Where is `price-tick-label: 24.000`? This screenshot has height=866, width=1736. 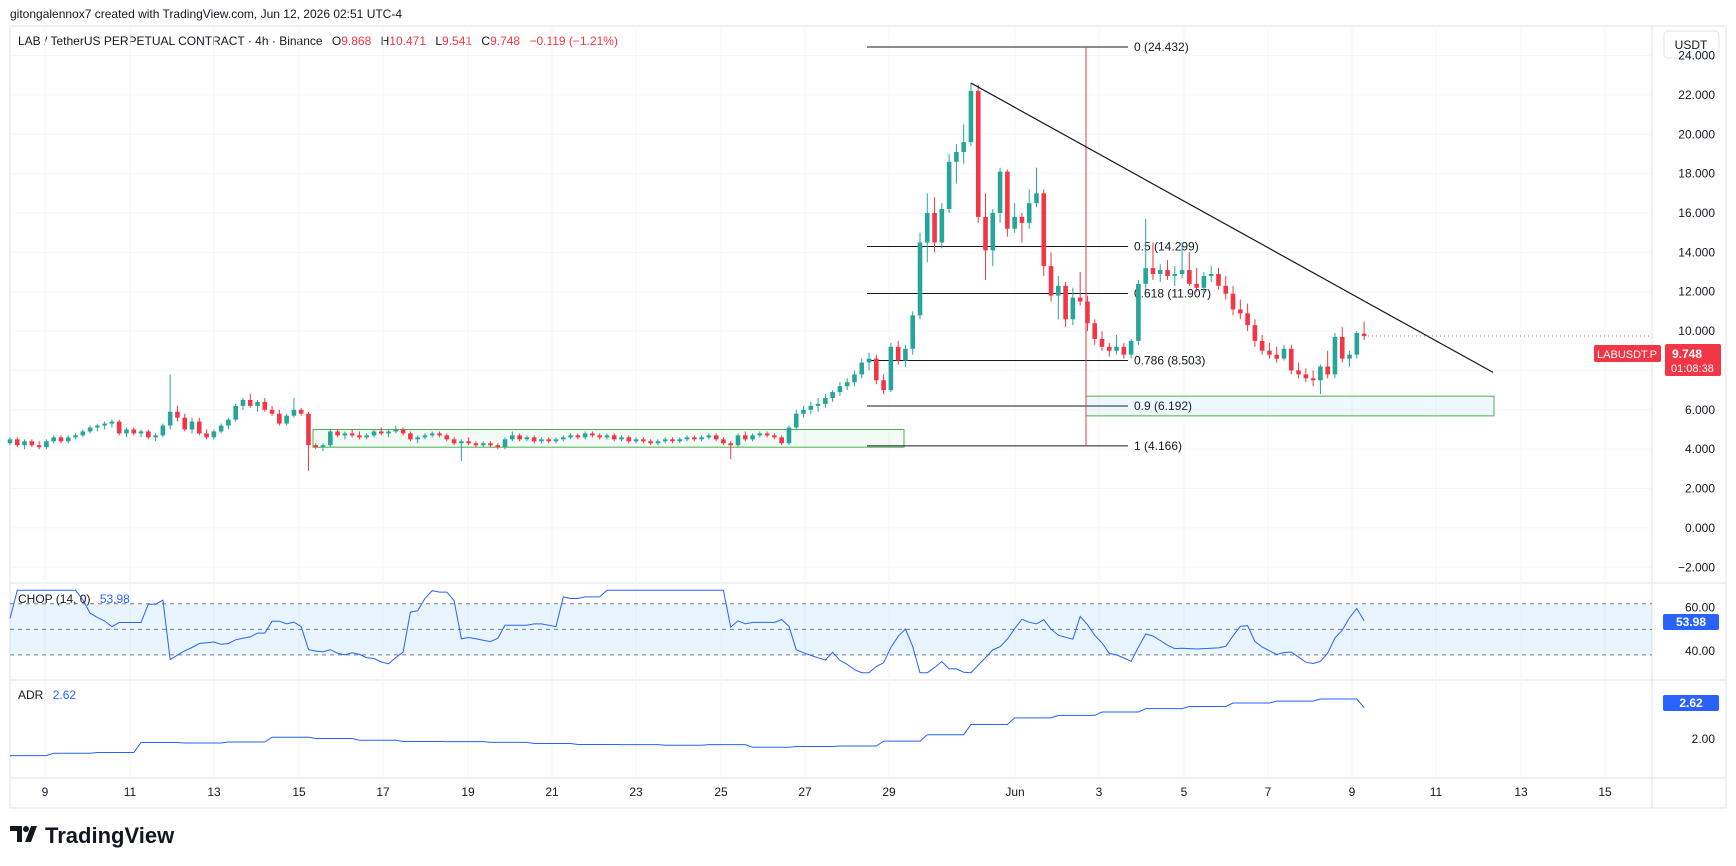
price-tick-label: 24.000 is located at coordinates (1696, 56).